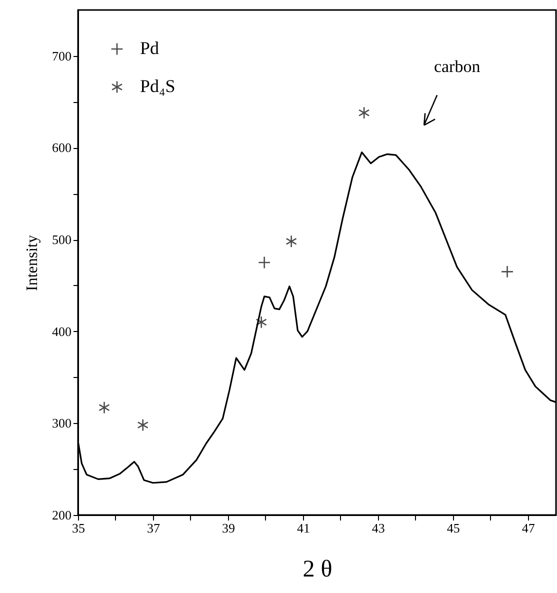 Image resolution: width=557 pixels, height=593 pixels. Describe the element at coordinates (62, 240) in the screenshot. I see `y-tick-label: 500` at that location.